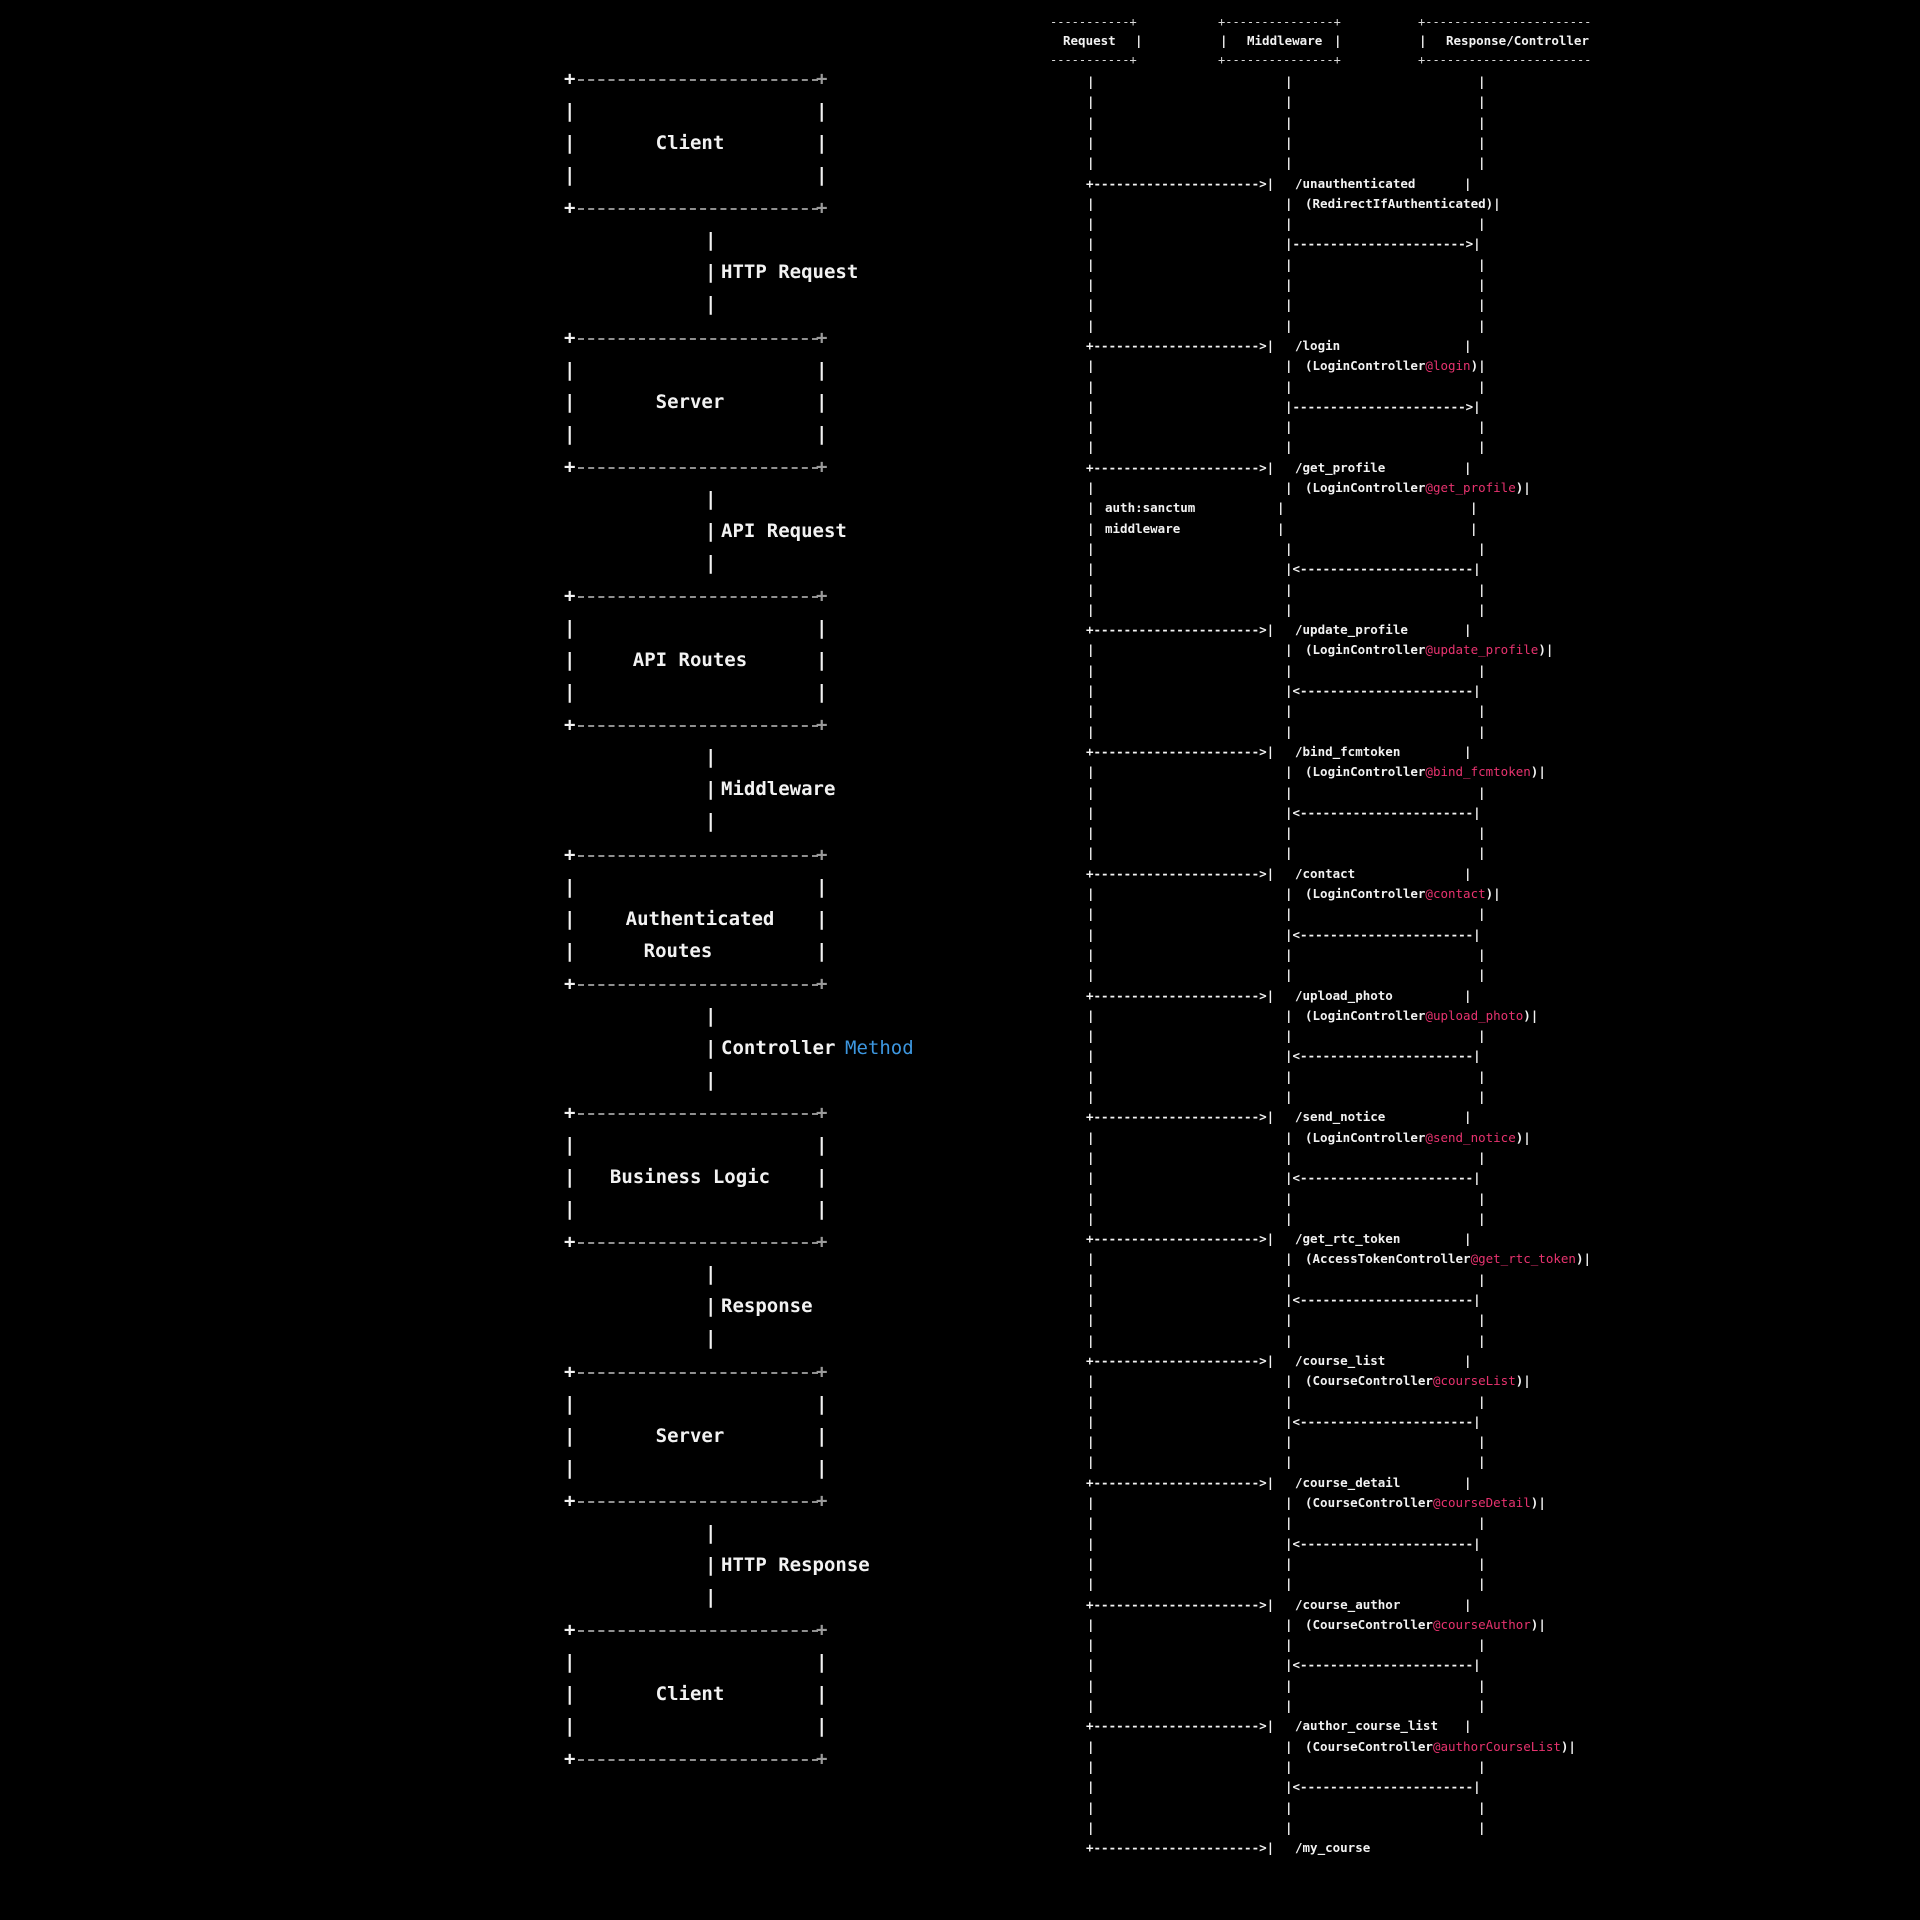 The height and width of the screenshot is (1920, 1920). I want to click on connector-label: API Request, so click(784, 530).